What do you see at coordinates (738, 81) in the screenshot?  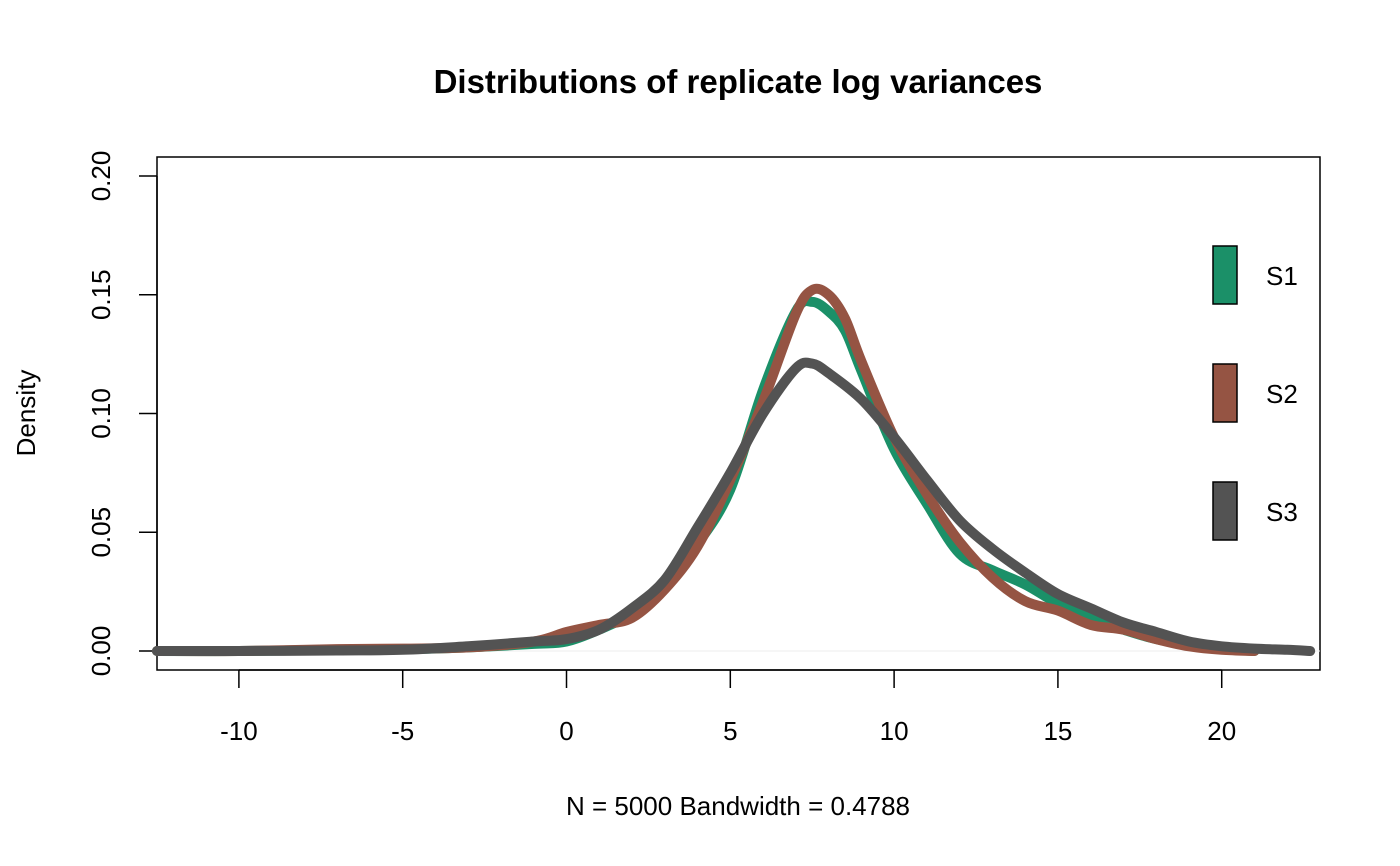 I see `chart-title: Distributions of replicate log variances` at bounding box center [738, 81].